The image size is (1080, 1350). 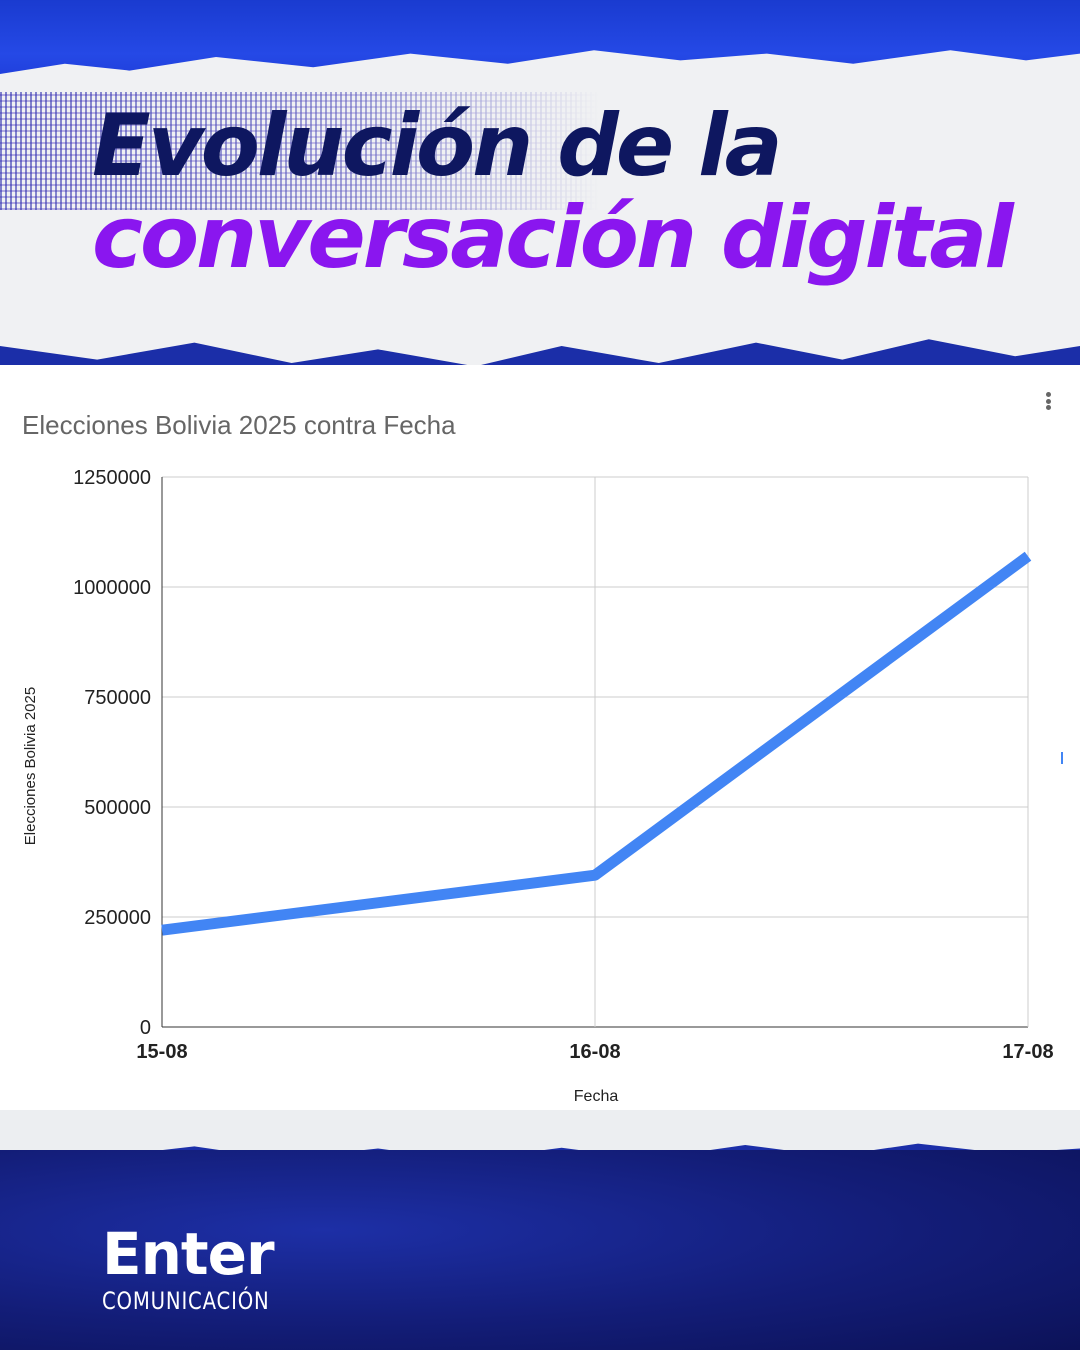 I want to click on speckle-texture, so click(x=300, y=151).